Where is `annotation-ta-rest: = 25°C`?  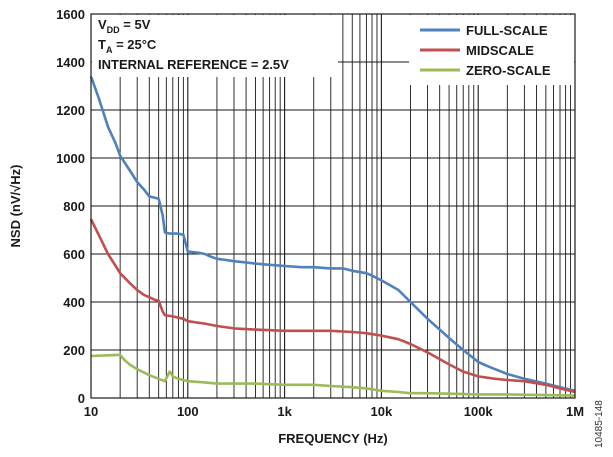
annotation-ta-rest: = 25°C is located at coordinates (134, 44).